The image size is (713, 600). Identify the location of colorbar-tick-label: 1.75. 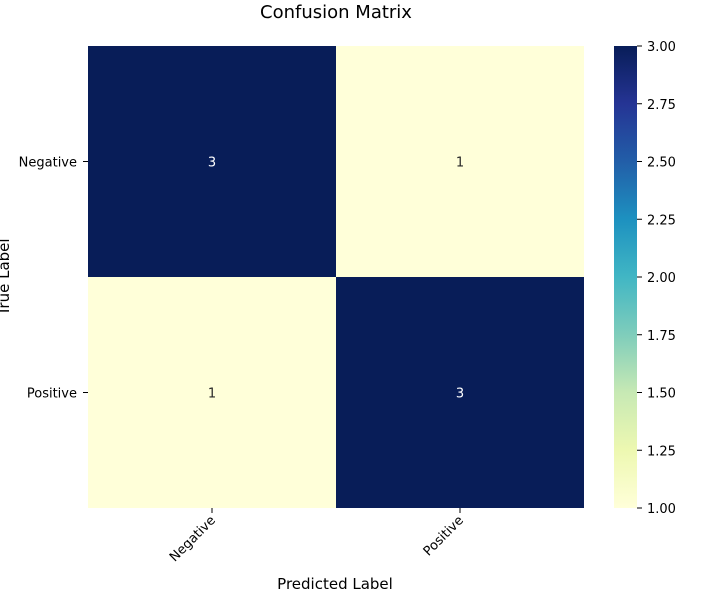
(661, 336).